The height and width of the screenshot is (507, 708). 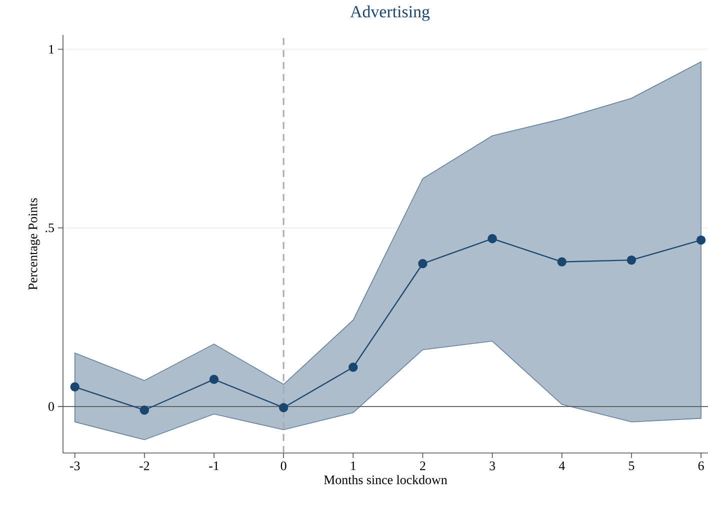 I want to click on x-tick-label: -3, so click(x=75, y=466).